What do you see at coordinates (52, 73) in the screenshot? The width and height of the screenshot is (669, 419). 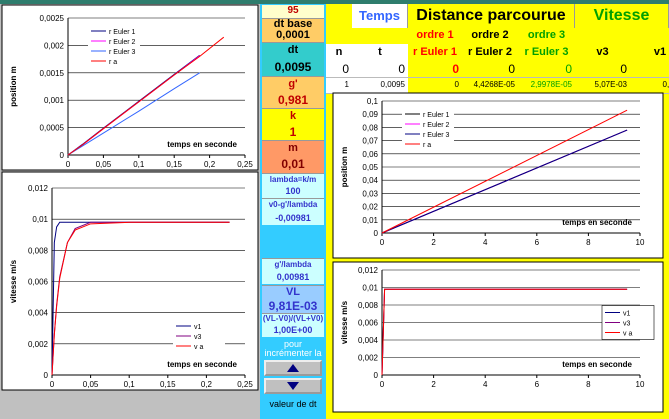 I see `y-tick-label: 0,0015` at bounding box center [52, 73].